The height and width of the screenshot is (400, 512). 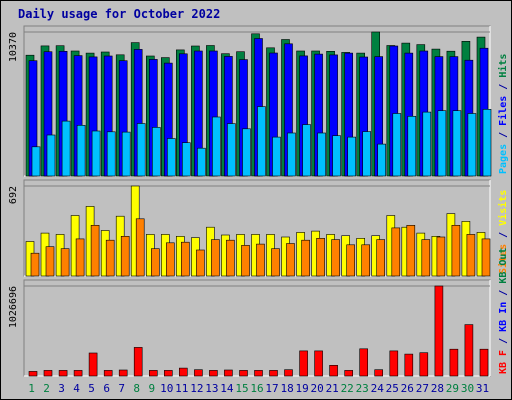 I want to click on legend-part: Sites, so click(x=503, y=259).